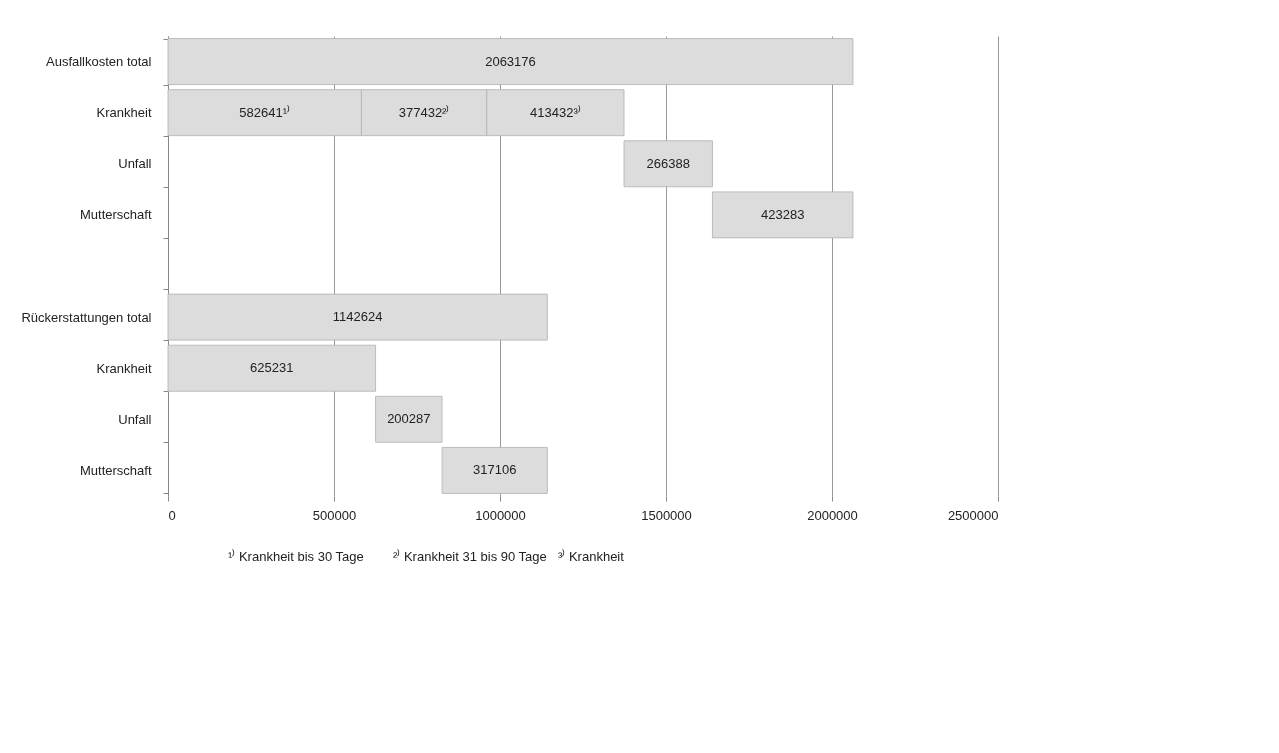  I want to click on x-tick-label: 1000000, so click(500, 515).